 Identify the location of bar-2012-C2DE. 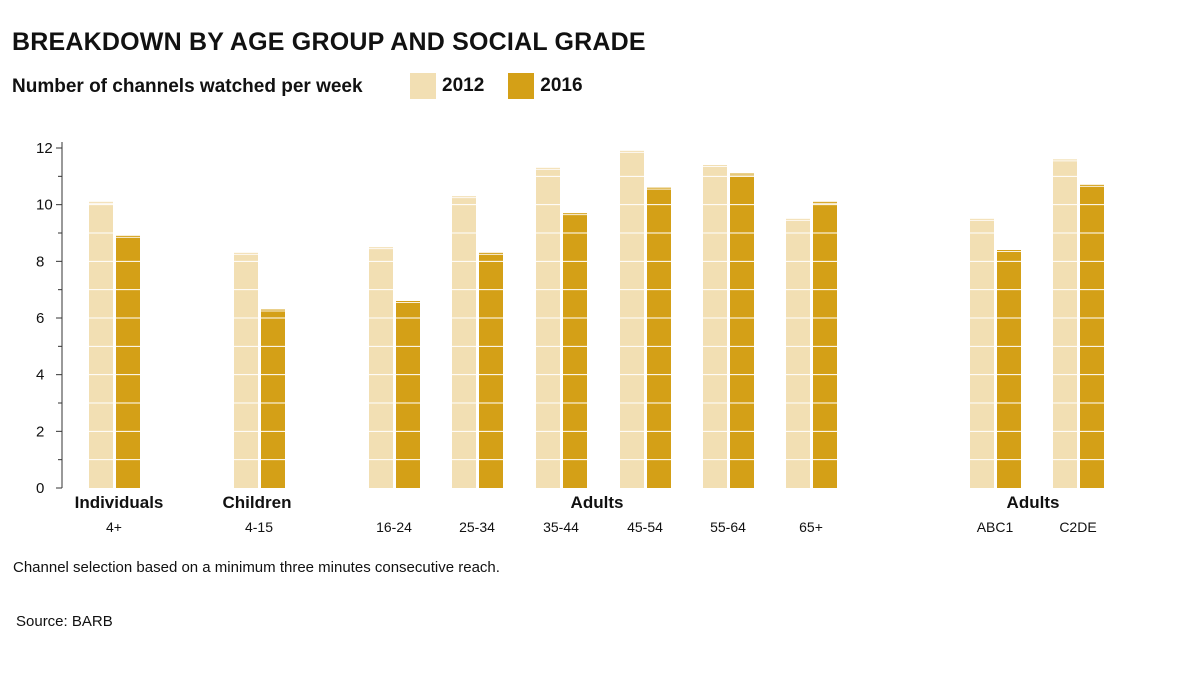
(1065, 324).